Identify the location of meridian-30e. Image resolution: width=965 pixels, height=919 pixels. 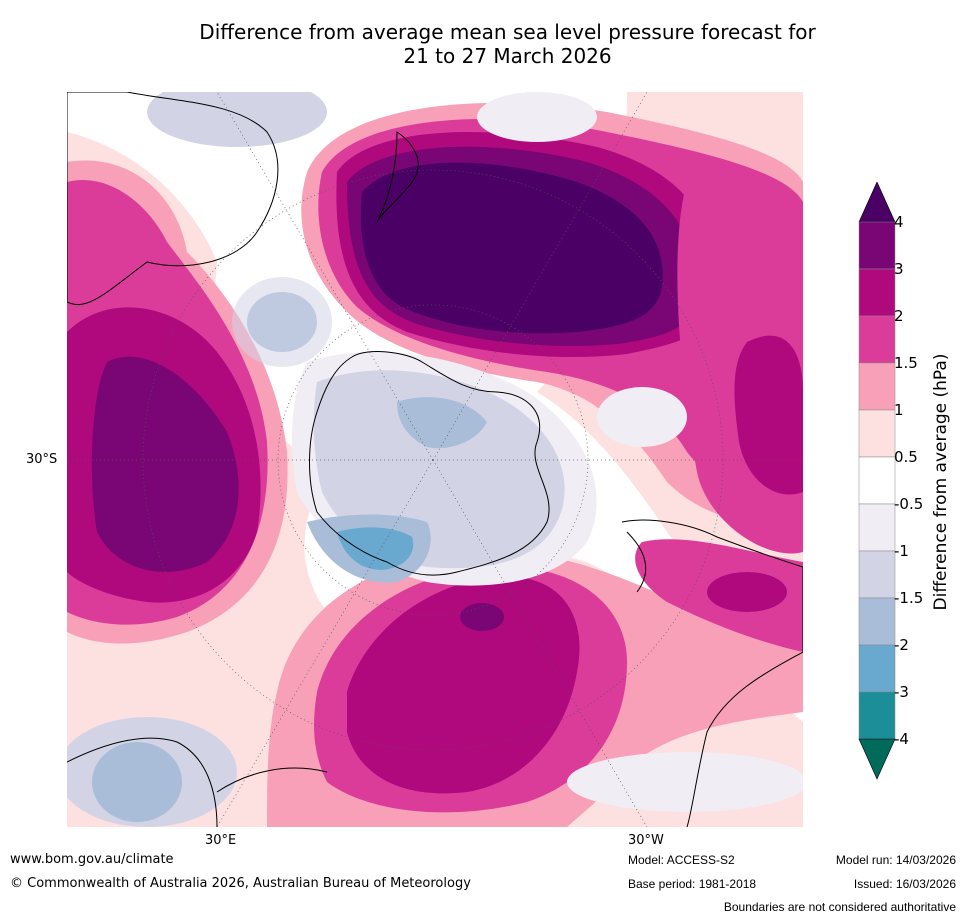
(325, 643).